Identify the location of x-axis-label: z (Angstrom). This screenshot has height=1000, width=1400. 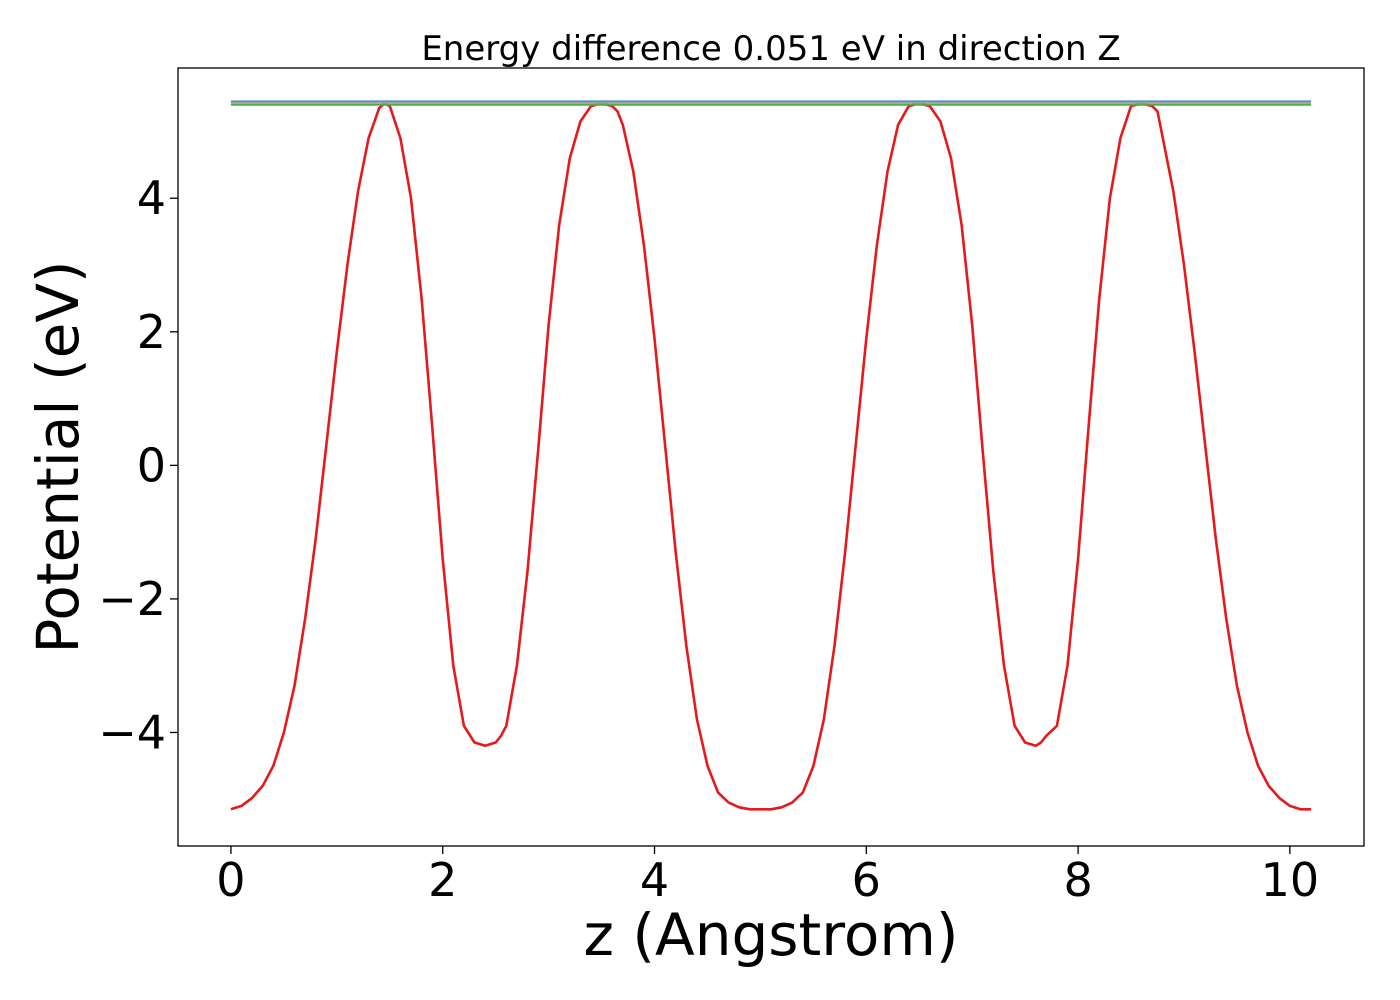
(771, 935).